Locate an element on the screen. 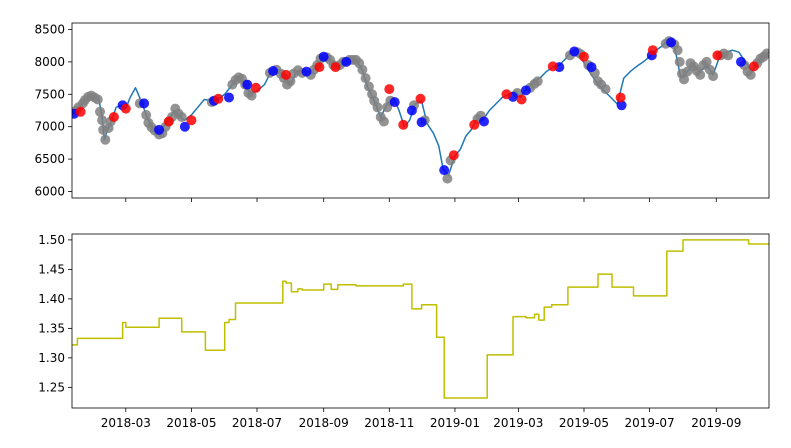  x-tick-label: 2018-03 is located at coordinates (126, 423).